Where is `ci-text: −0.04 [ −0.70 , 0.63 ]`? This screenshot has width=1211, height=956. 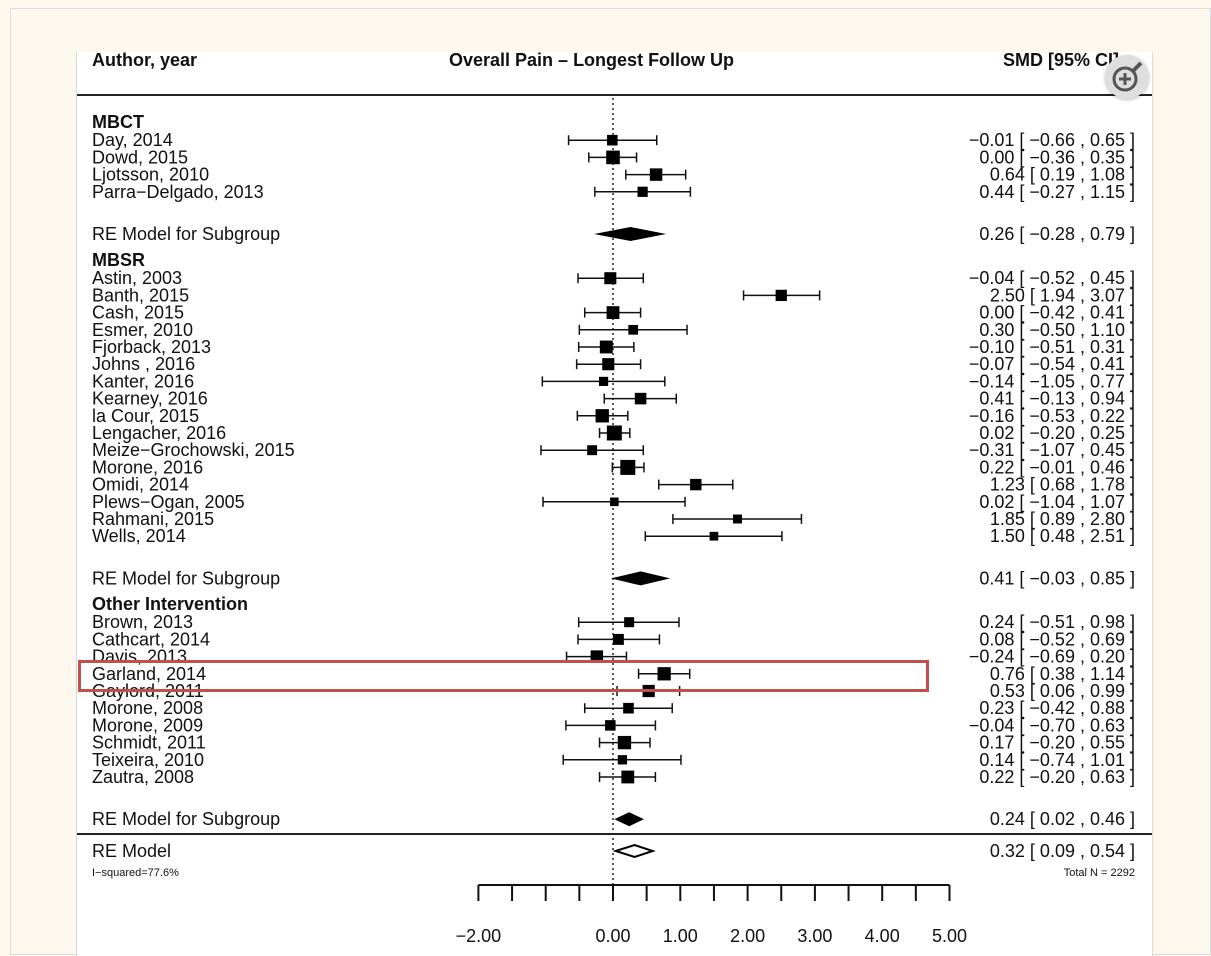
ci-text: −0.04 [ −0.70 , 0.63 ] is located at coordinates (1052, 725).